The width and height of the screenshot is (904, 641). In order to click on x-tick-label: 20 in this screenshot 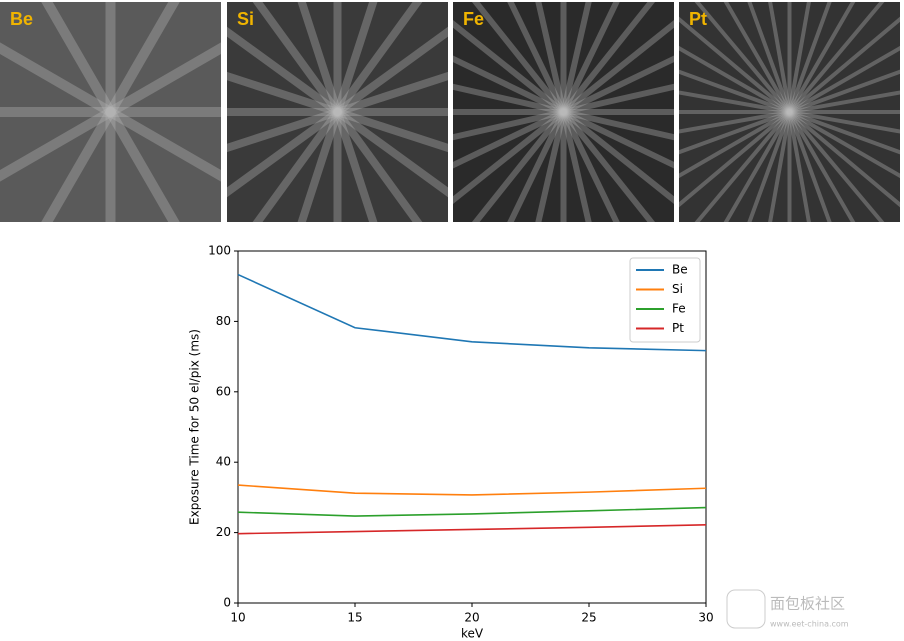, I will do `click(471, 618)`.